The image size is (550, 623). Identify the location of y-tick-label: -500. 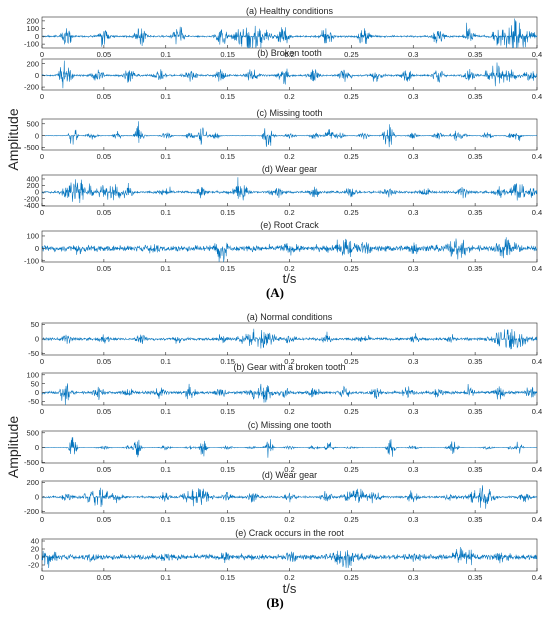
(31, 462).